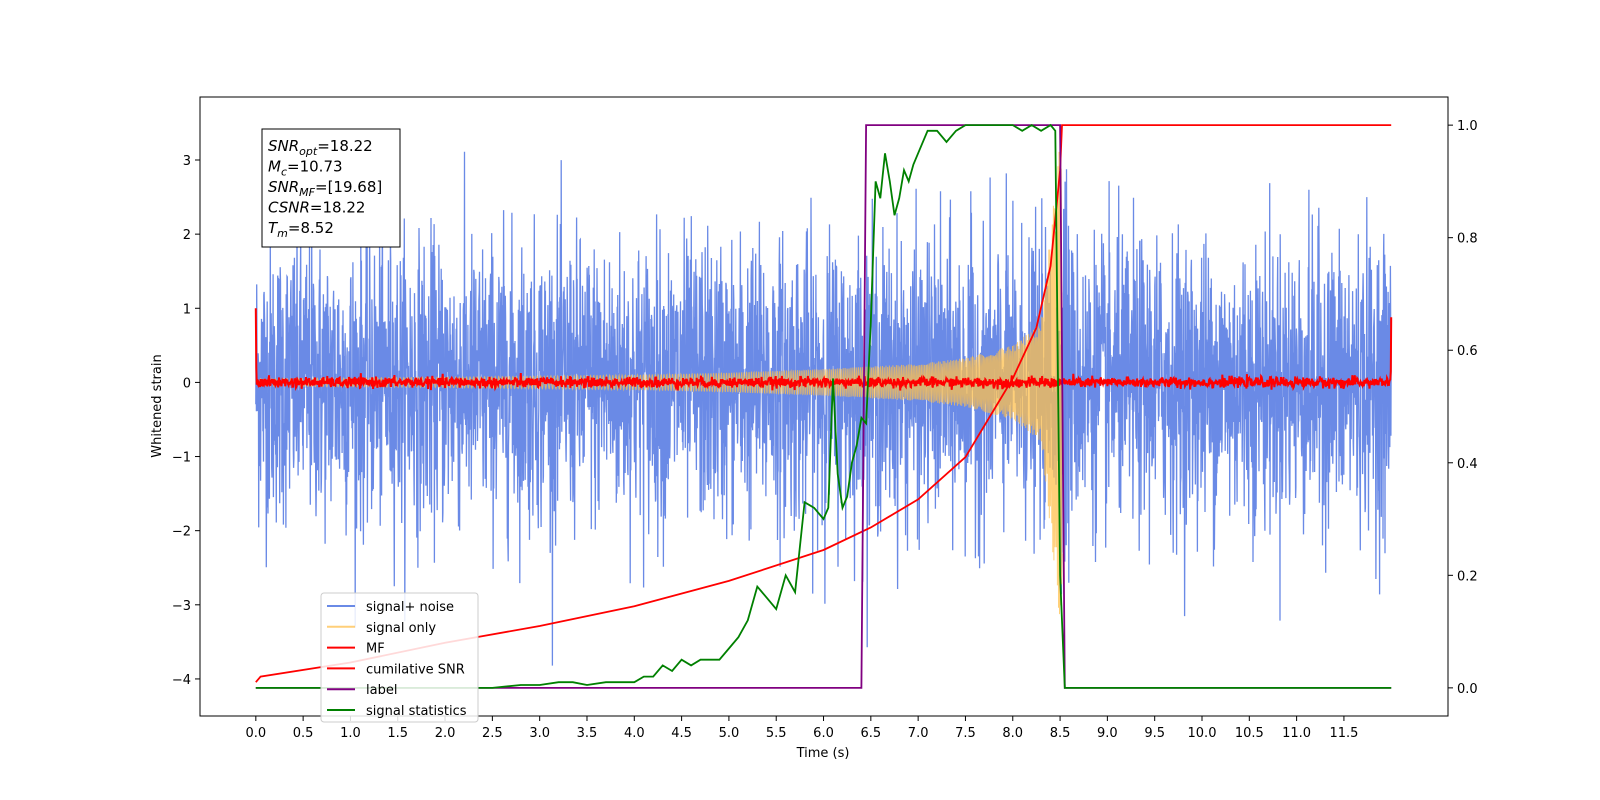  I want to click on annotation-line: SNRMF=[19.68], so click(325, 188).